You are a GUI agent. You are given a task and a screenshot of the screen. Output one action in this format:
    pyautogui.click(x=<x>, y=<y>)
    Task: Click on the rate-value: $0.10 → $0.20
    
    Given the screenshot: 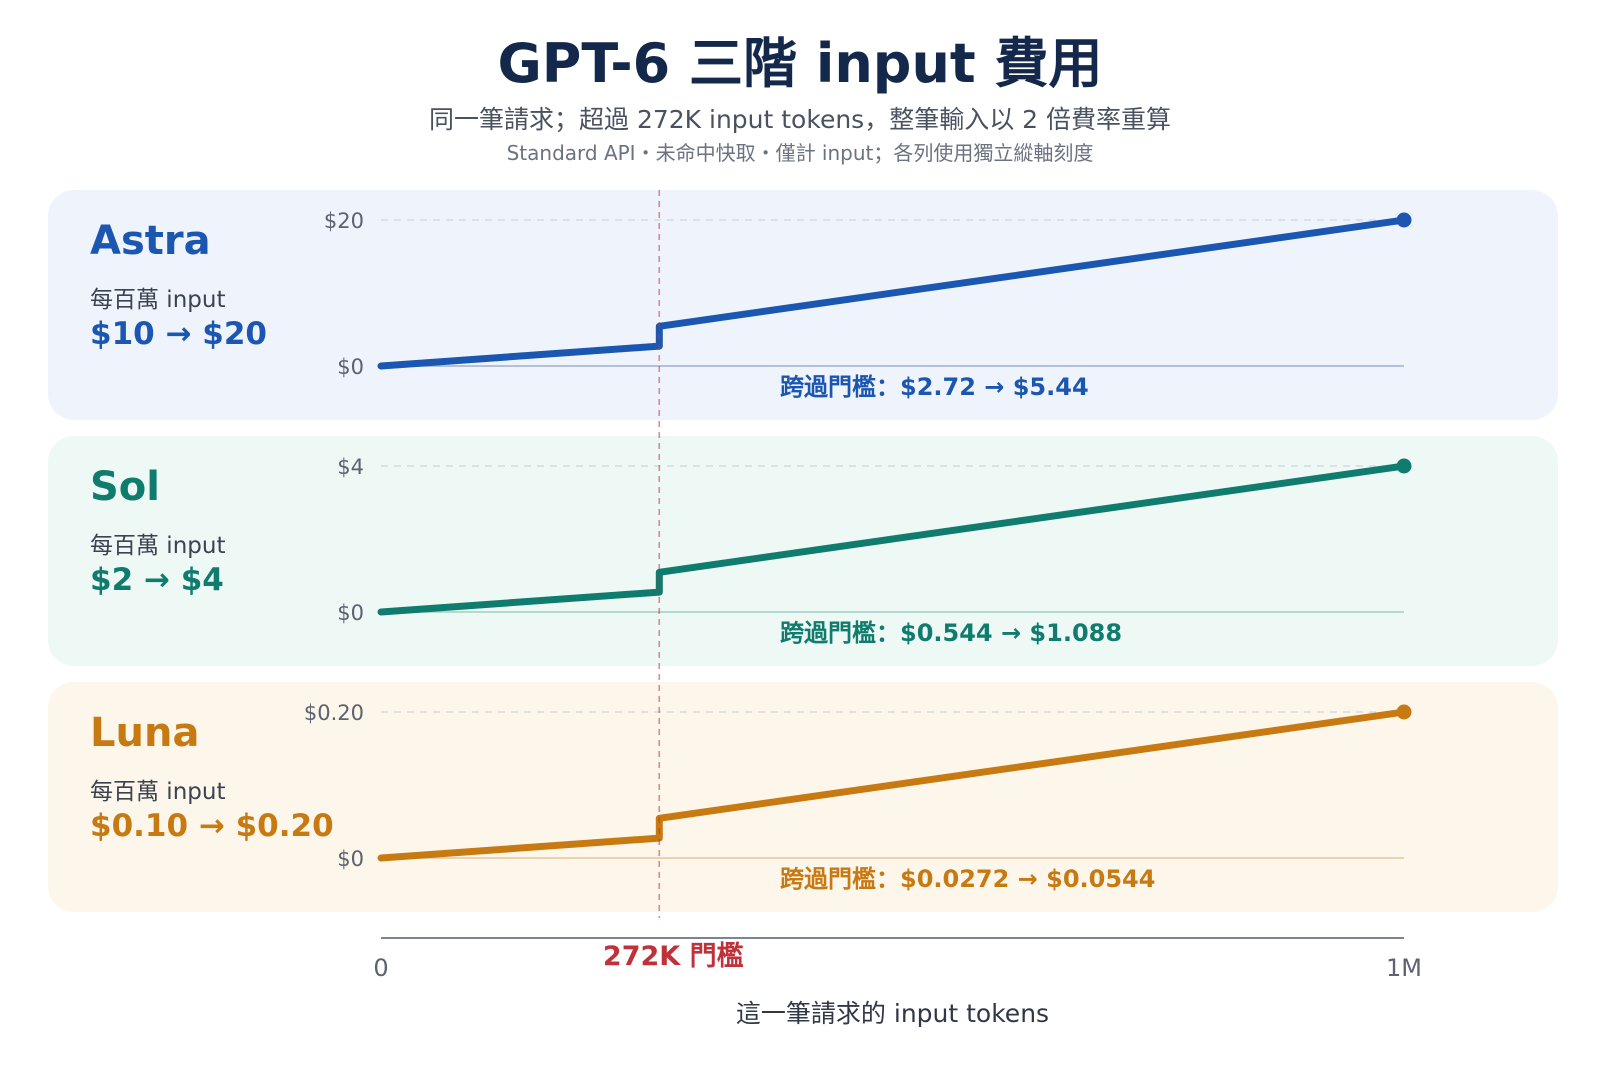 What is the action you would take?
    pyautogui.click(x=212, y=826)
    